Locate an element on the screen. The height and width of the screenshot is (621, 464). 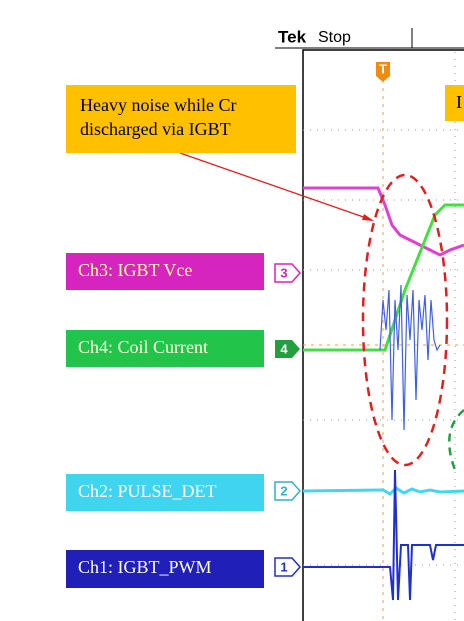
channel-marker-label: 4 is located at coordinates (284, 348).